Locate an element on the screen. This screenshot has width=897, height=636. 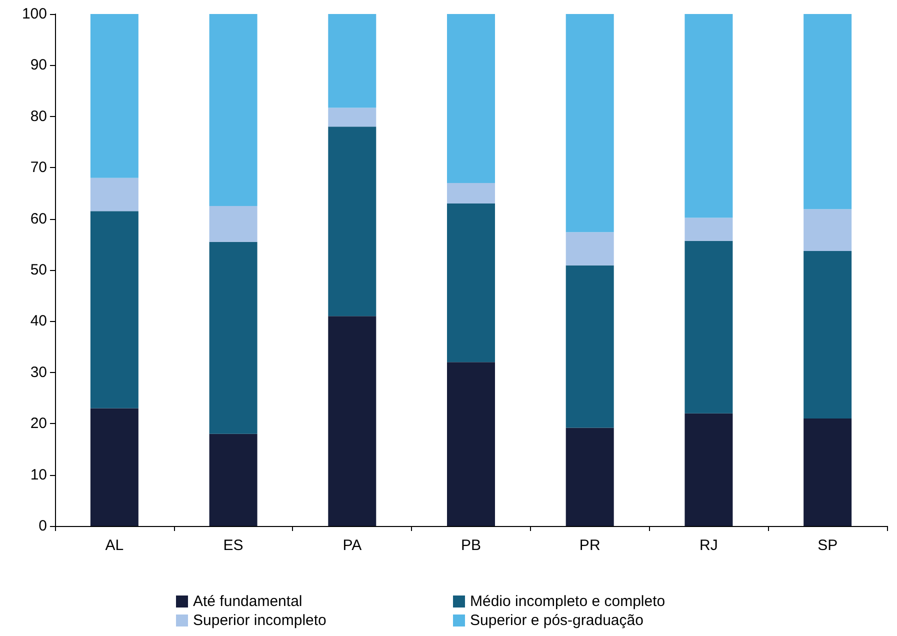
legend-label: Superior e pós-graduação is located at coordinates (557, 620).